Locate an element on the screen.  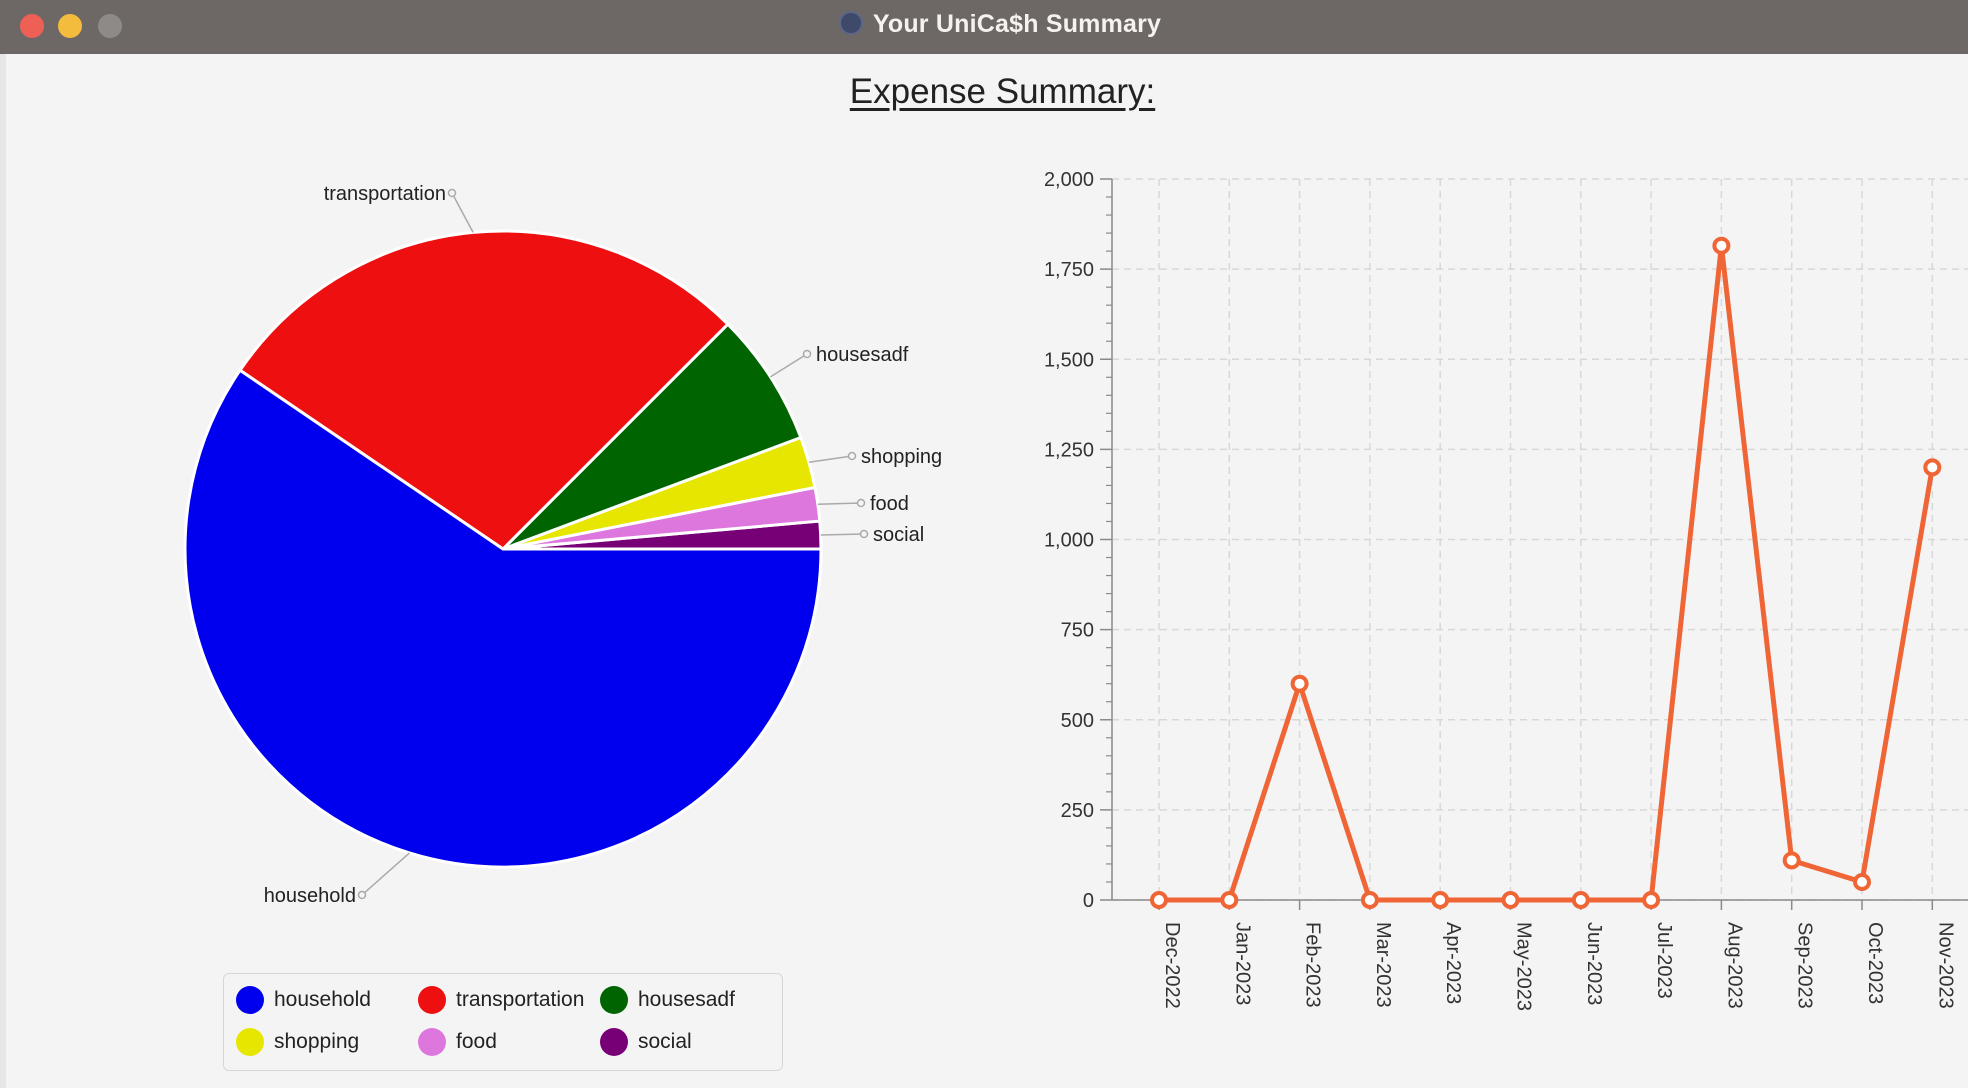
legend-item-housesadf: housesadf is located at coordinates (667, 1000).